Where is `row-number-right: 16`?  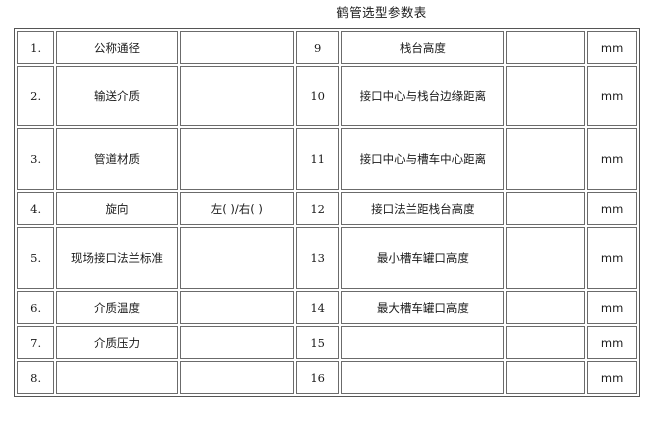 row-number-right: 16 is located at coordinates (317, 377).